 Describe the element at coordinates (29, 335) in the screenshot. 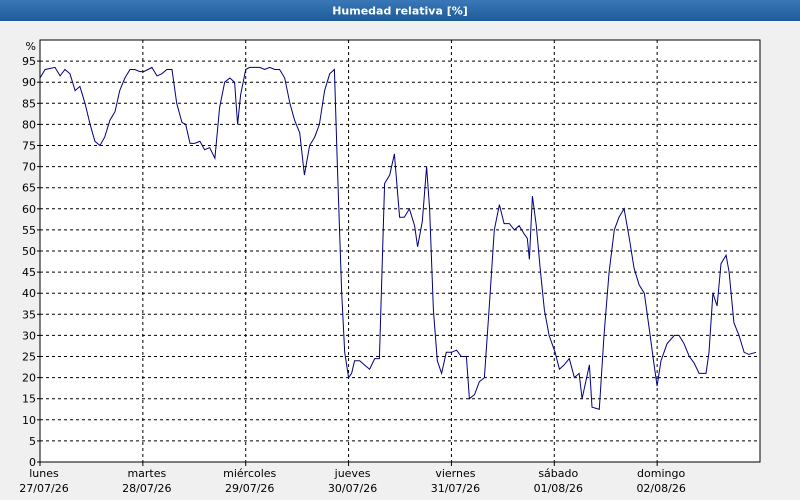

I see `y-tick-label: 30` at that location.